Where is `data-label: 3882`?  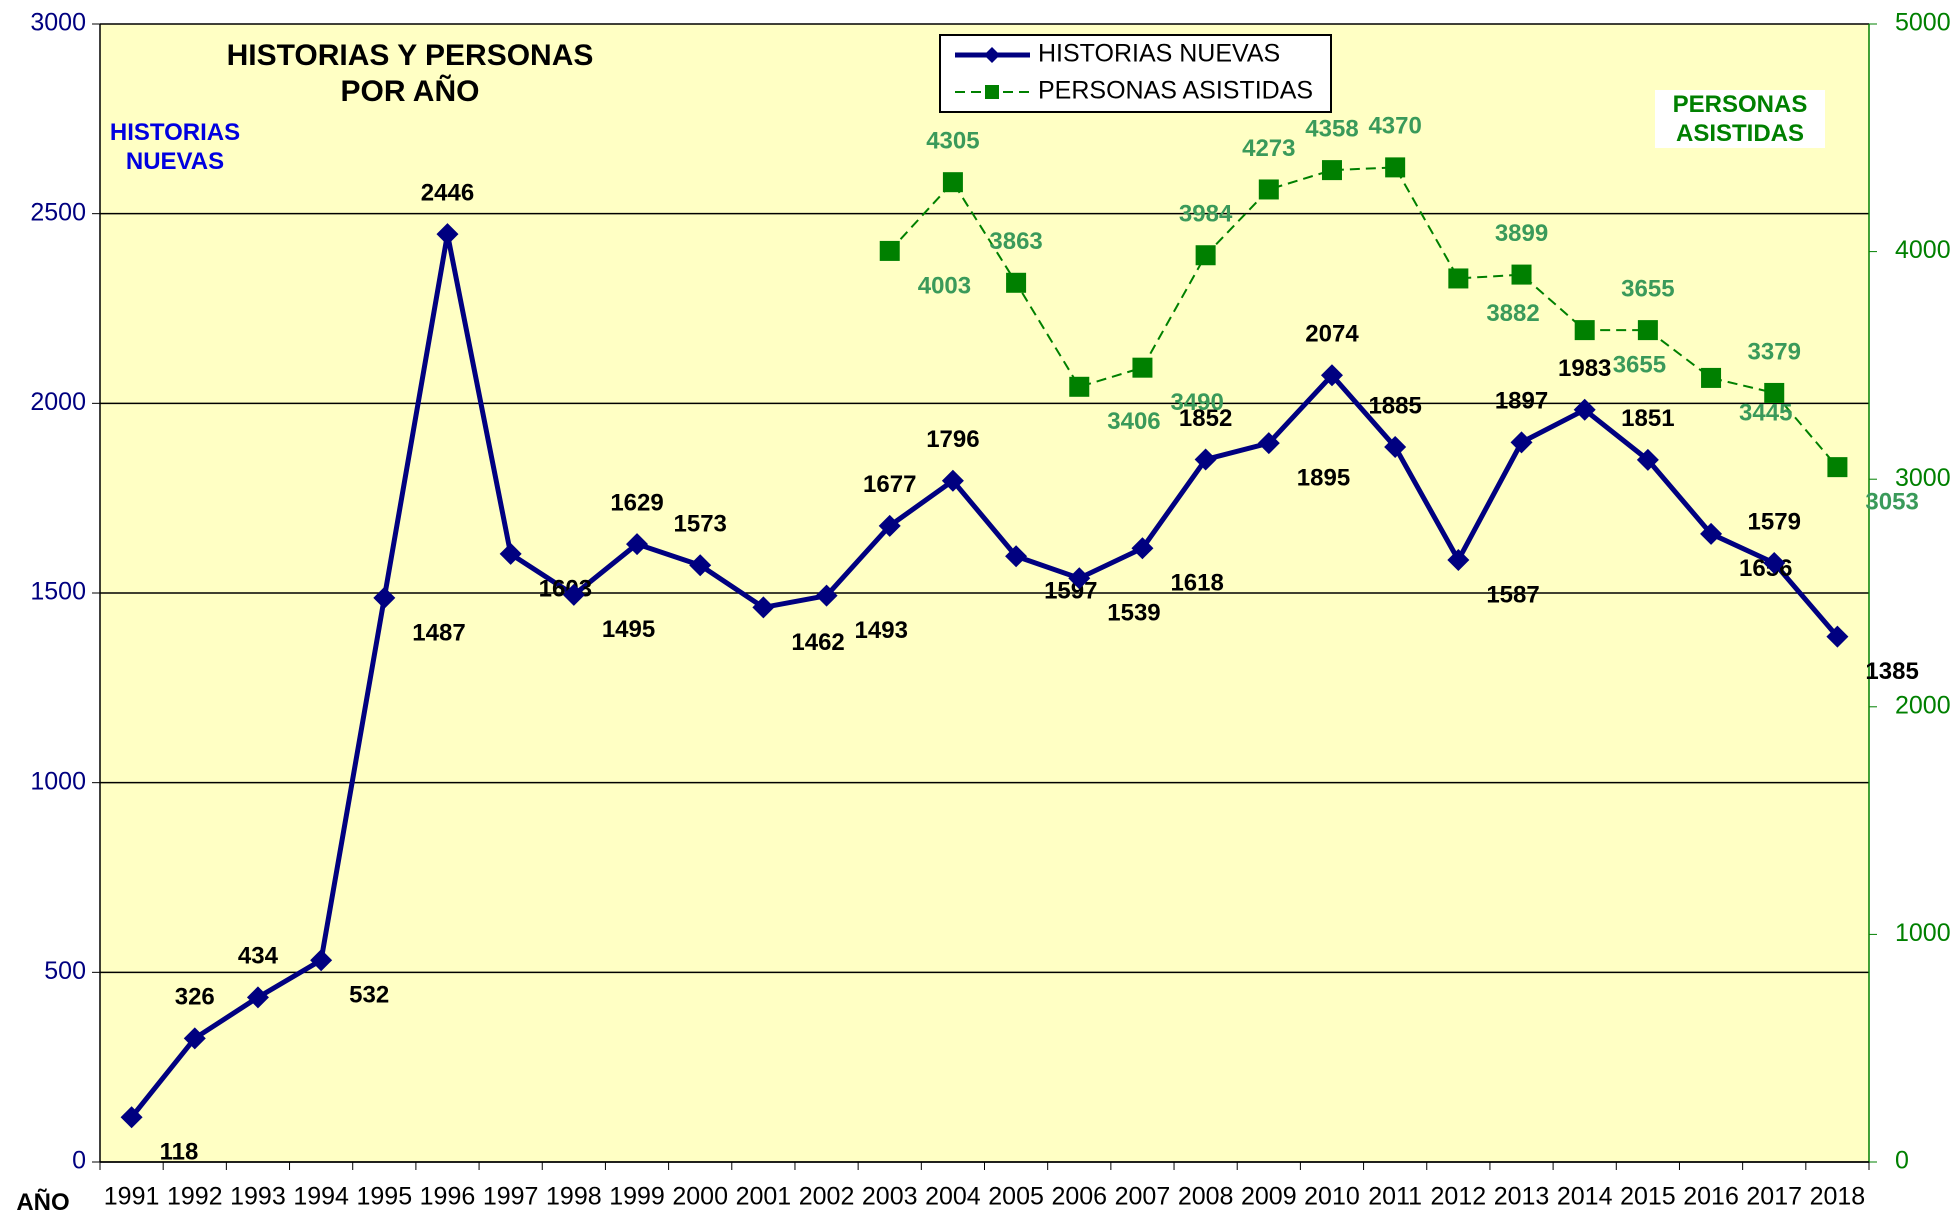 data-label: 3882 is located at coordinates (1512, 313).